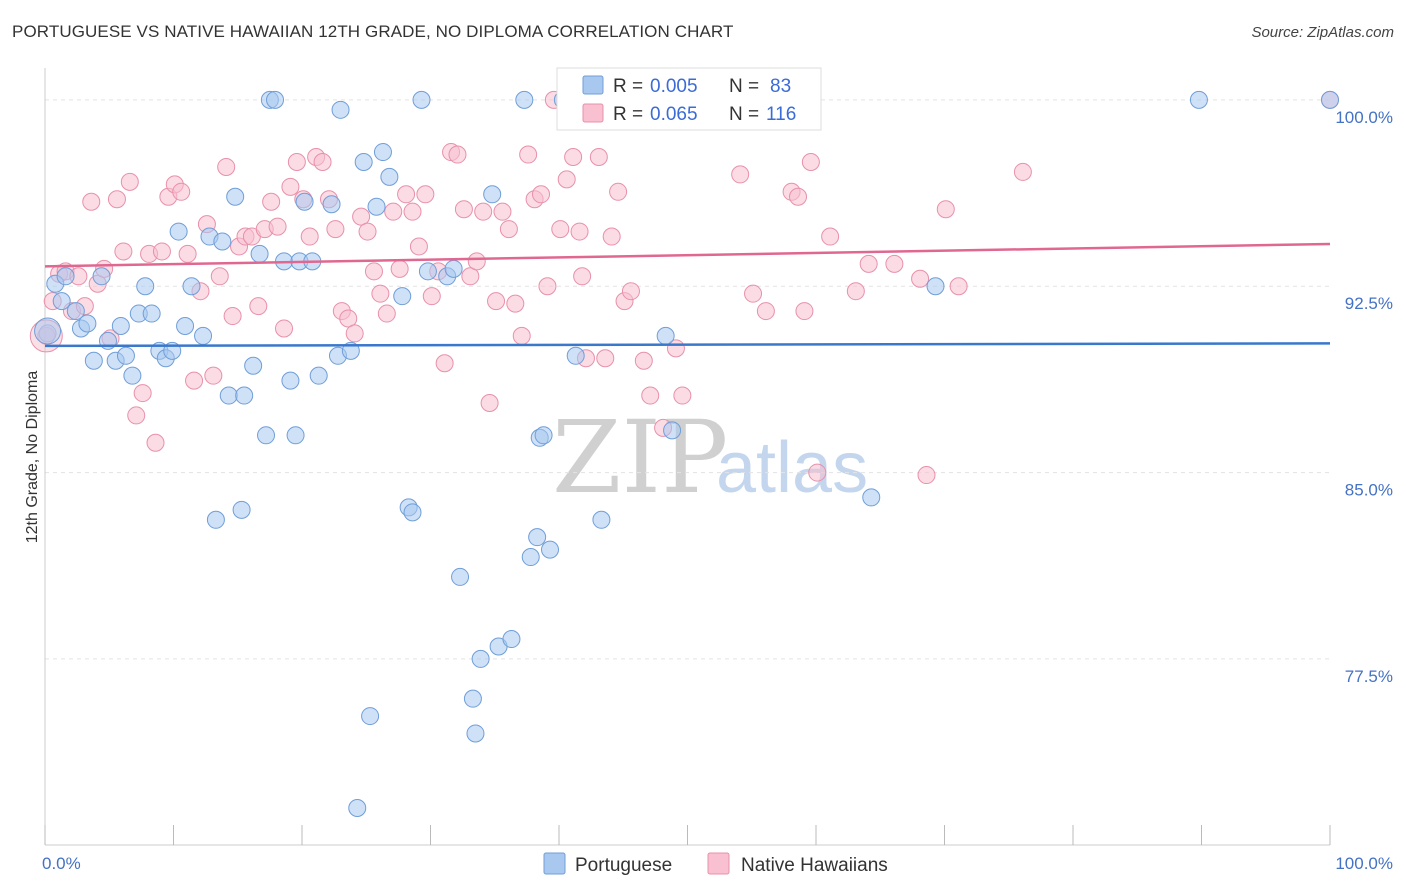 The image size is (1406, 892). Describe the element at coordinates (781, 114) in the screenshot. I see `legend-n-value-native-hawaiians: 116` at that location.